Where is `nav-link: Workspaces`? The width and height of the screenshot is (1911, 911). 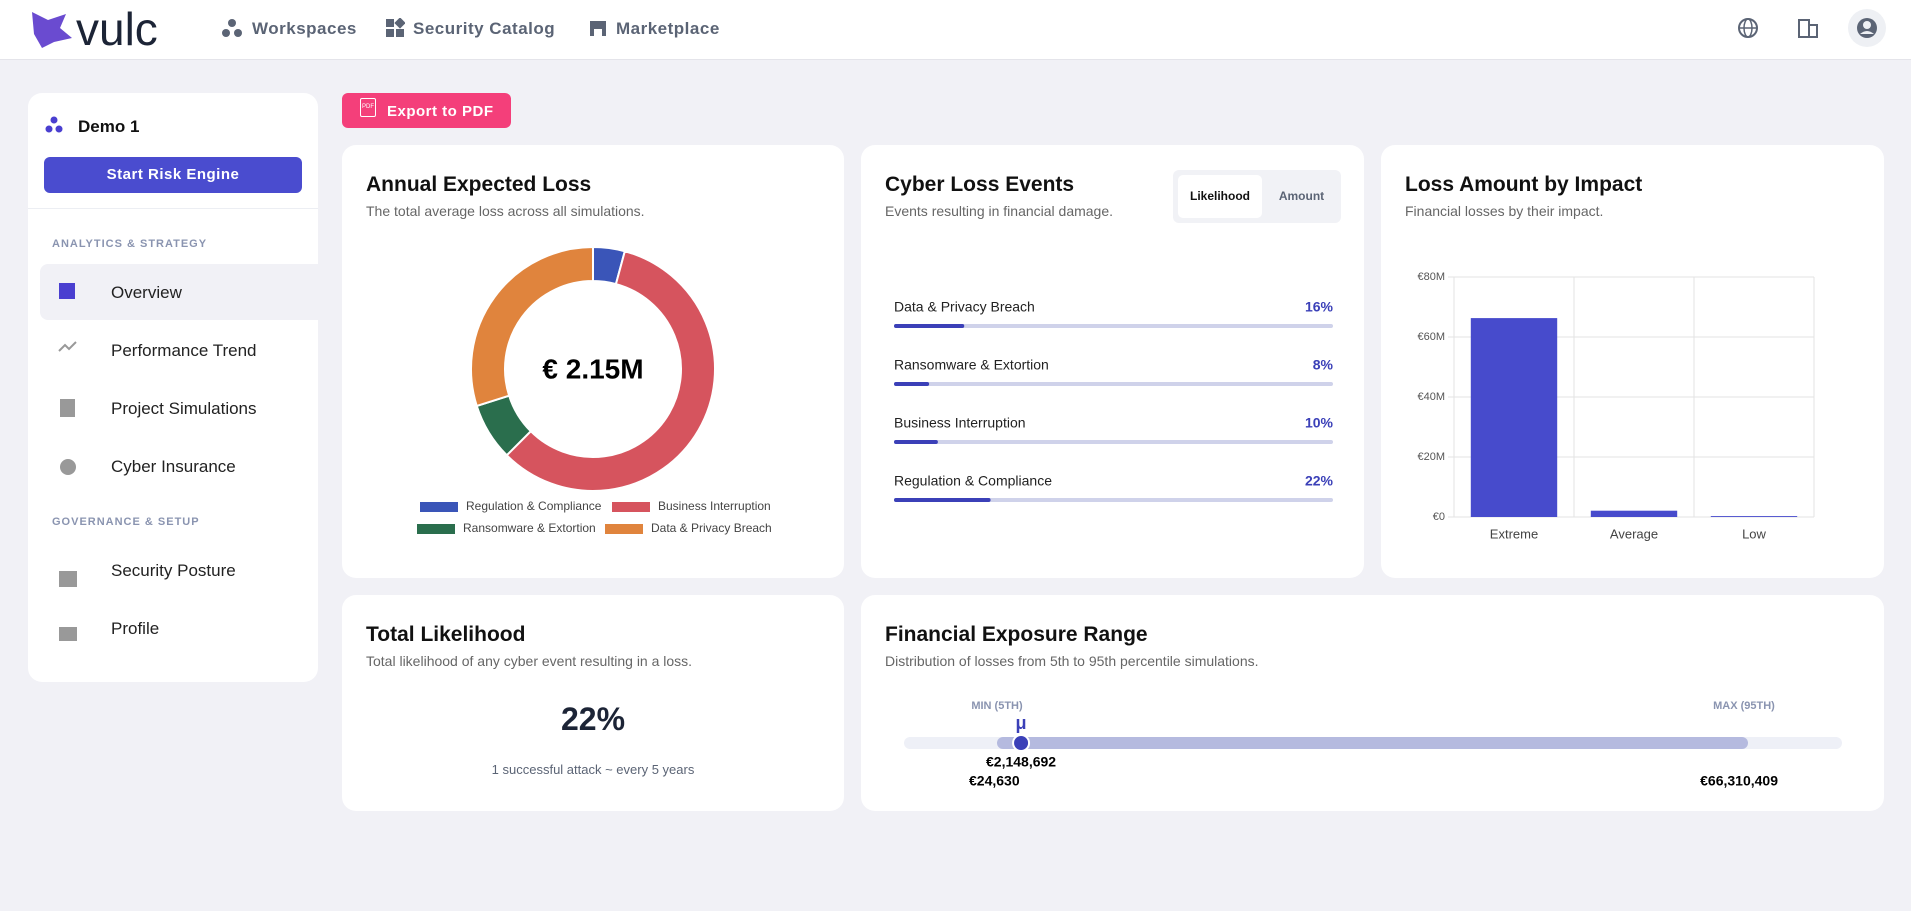 nav-link: Workspaces is located at coordinates (304, 28).